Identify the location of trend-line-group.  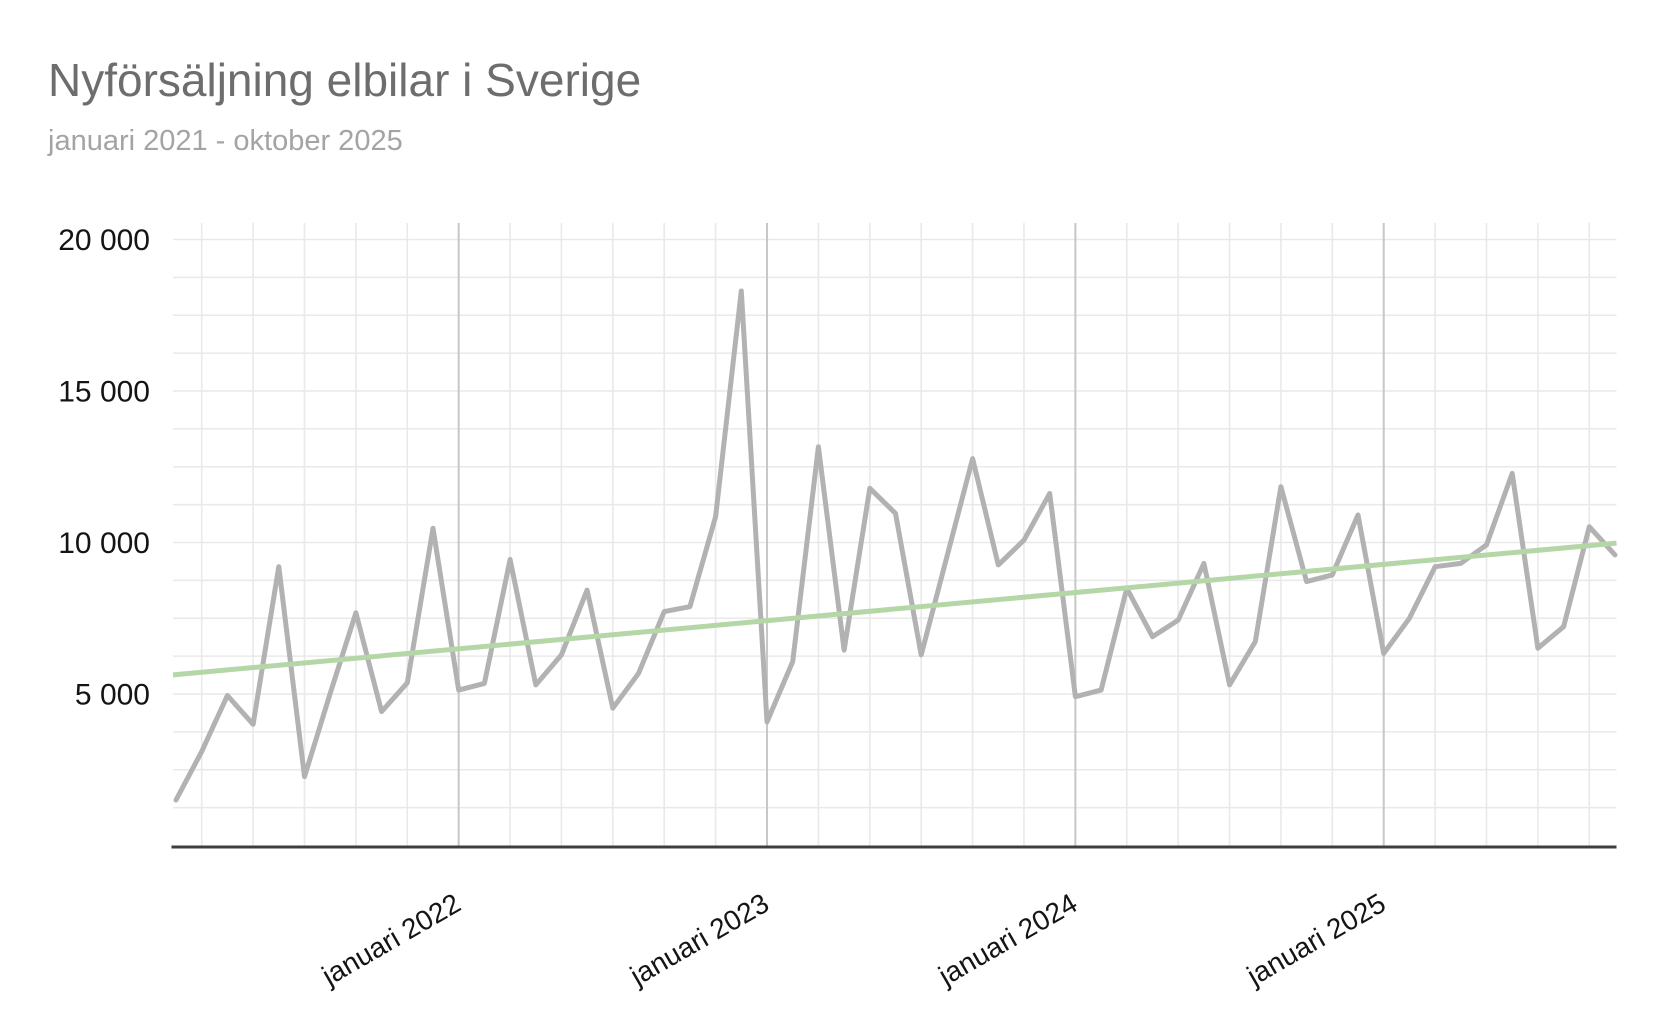
(894, 609).